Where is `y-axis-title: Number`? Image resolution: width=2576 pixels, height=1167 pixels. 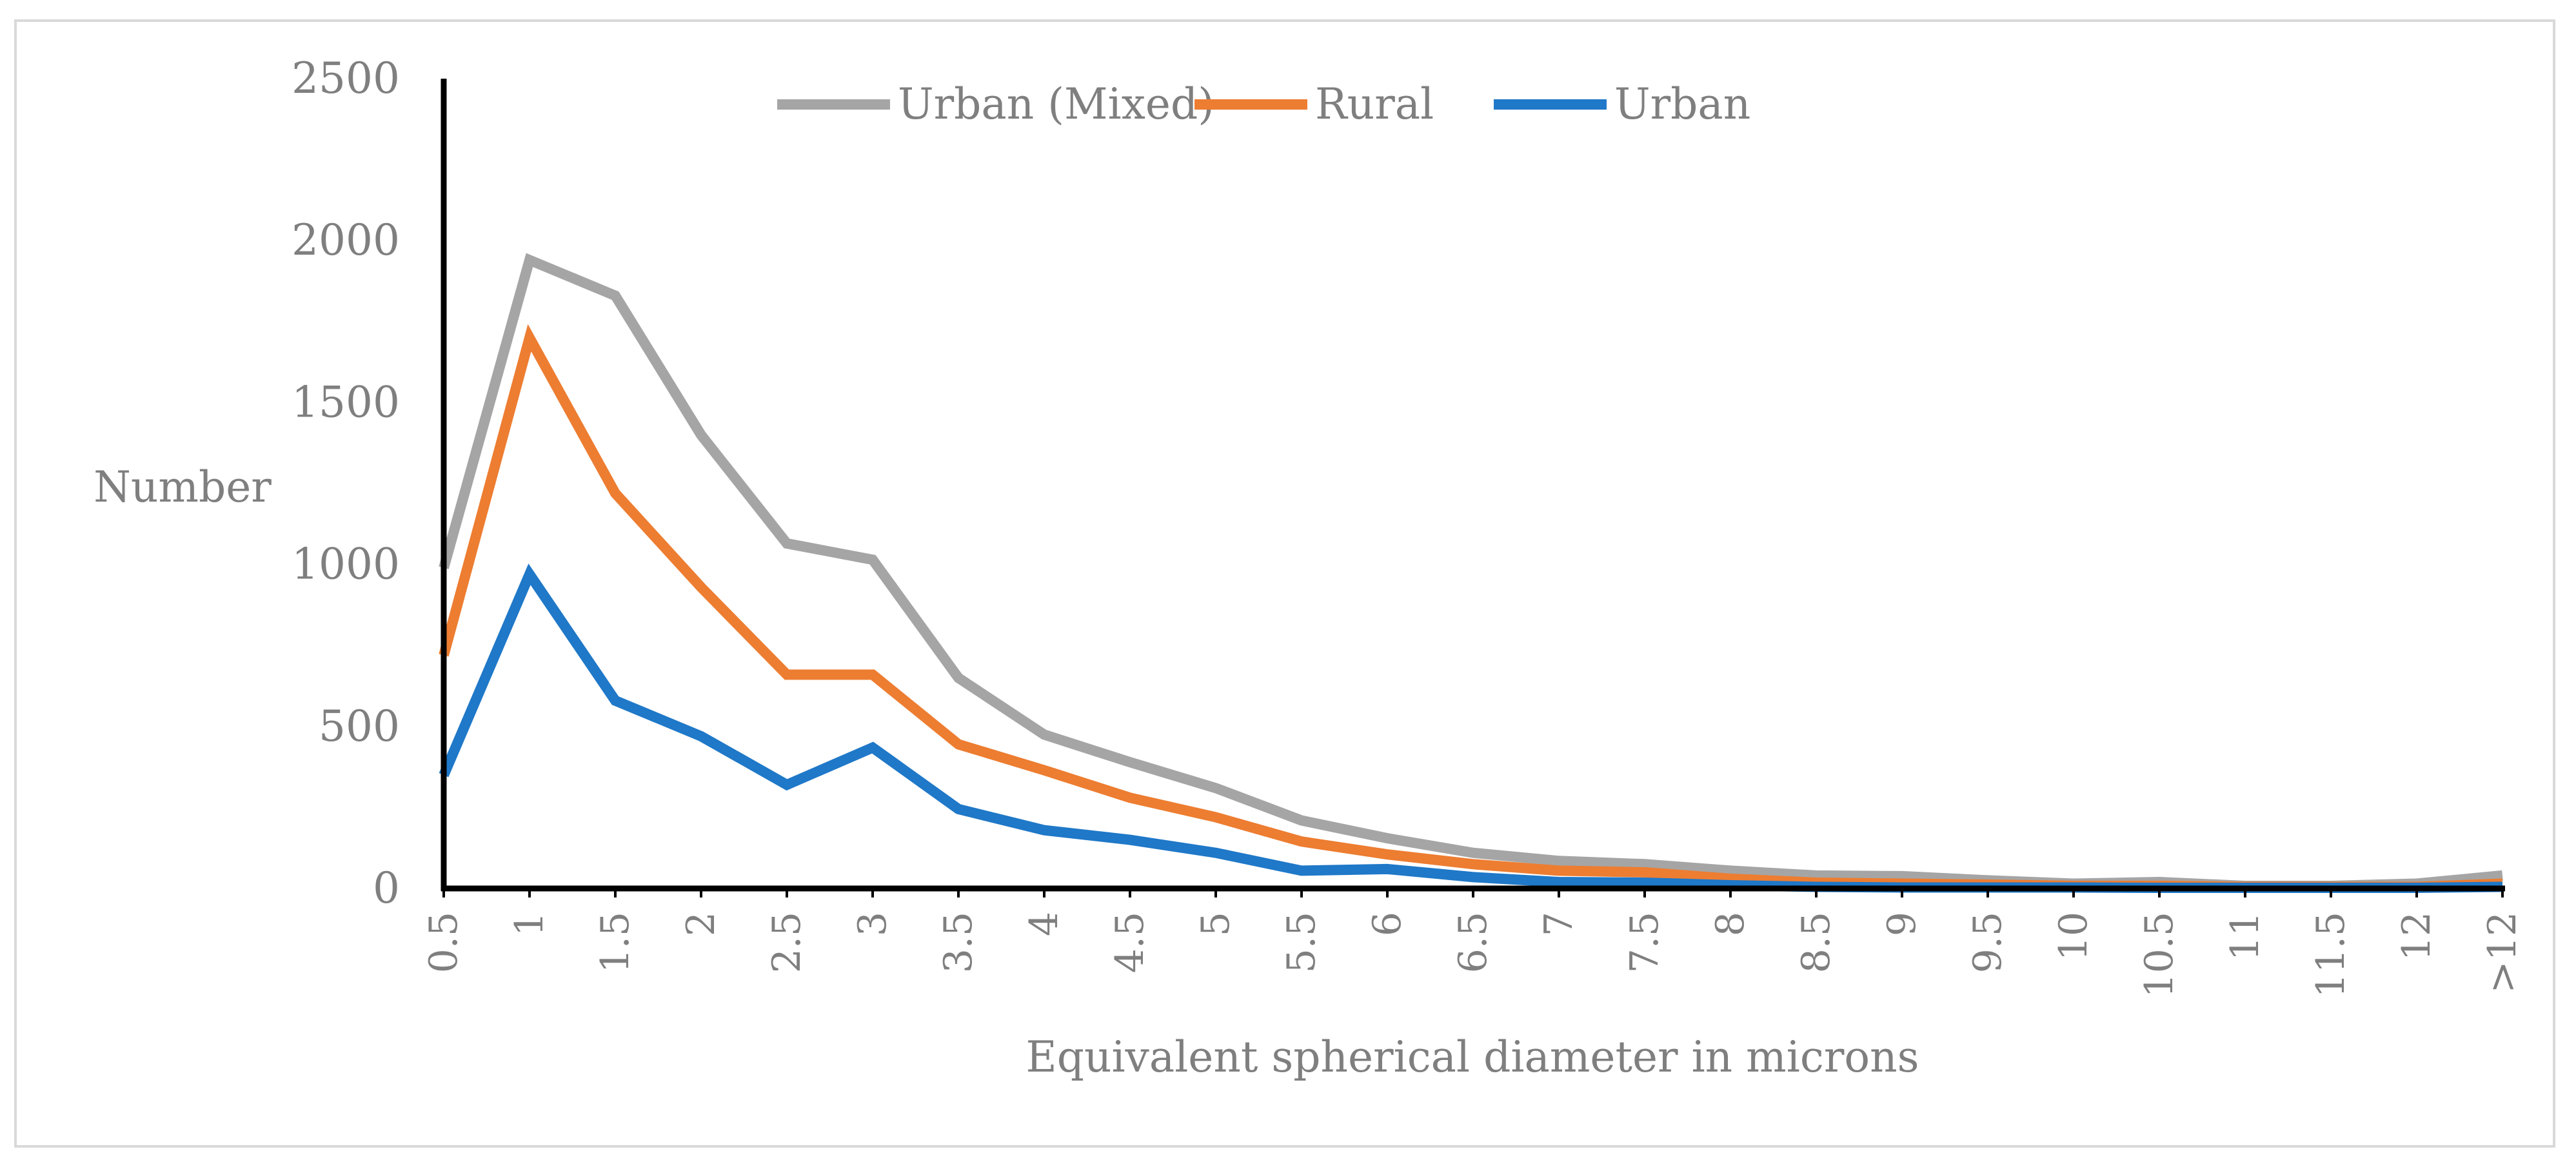
y-axis-title: Number is located at coordinates (183, 487).